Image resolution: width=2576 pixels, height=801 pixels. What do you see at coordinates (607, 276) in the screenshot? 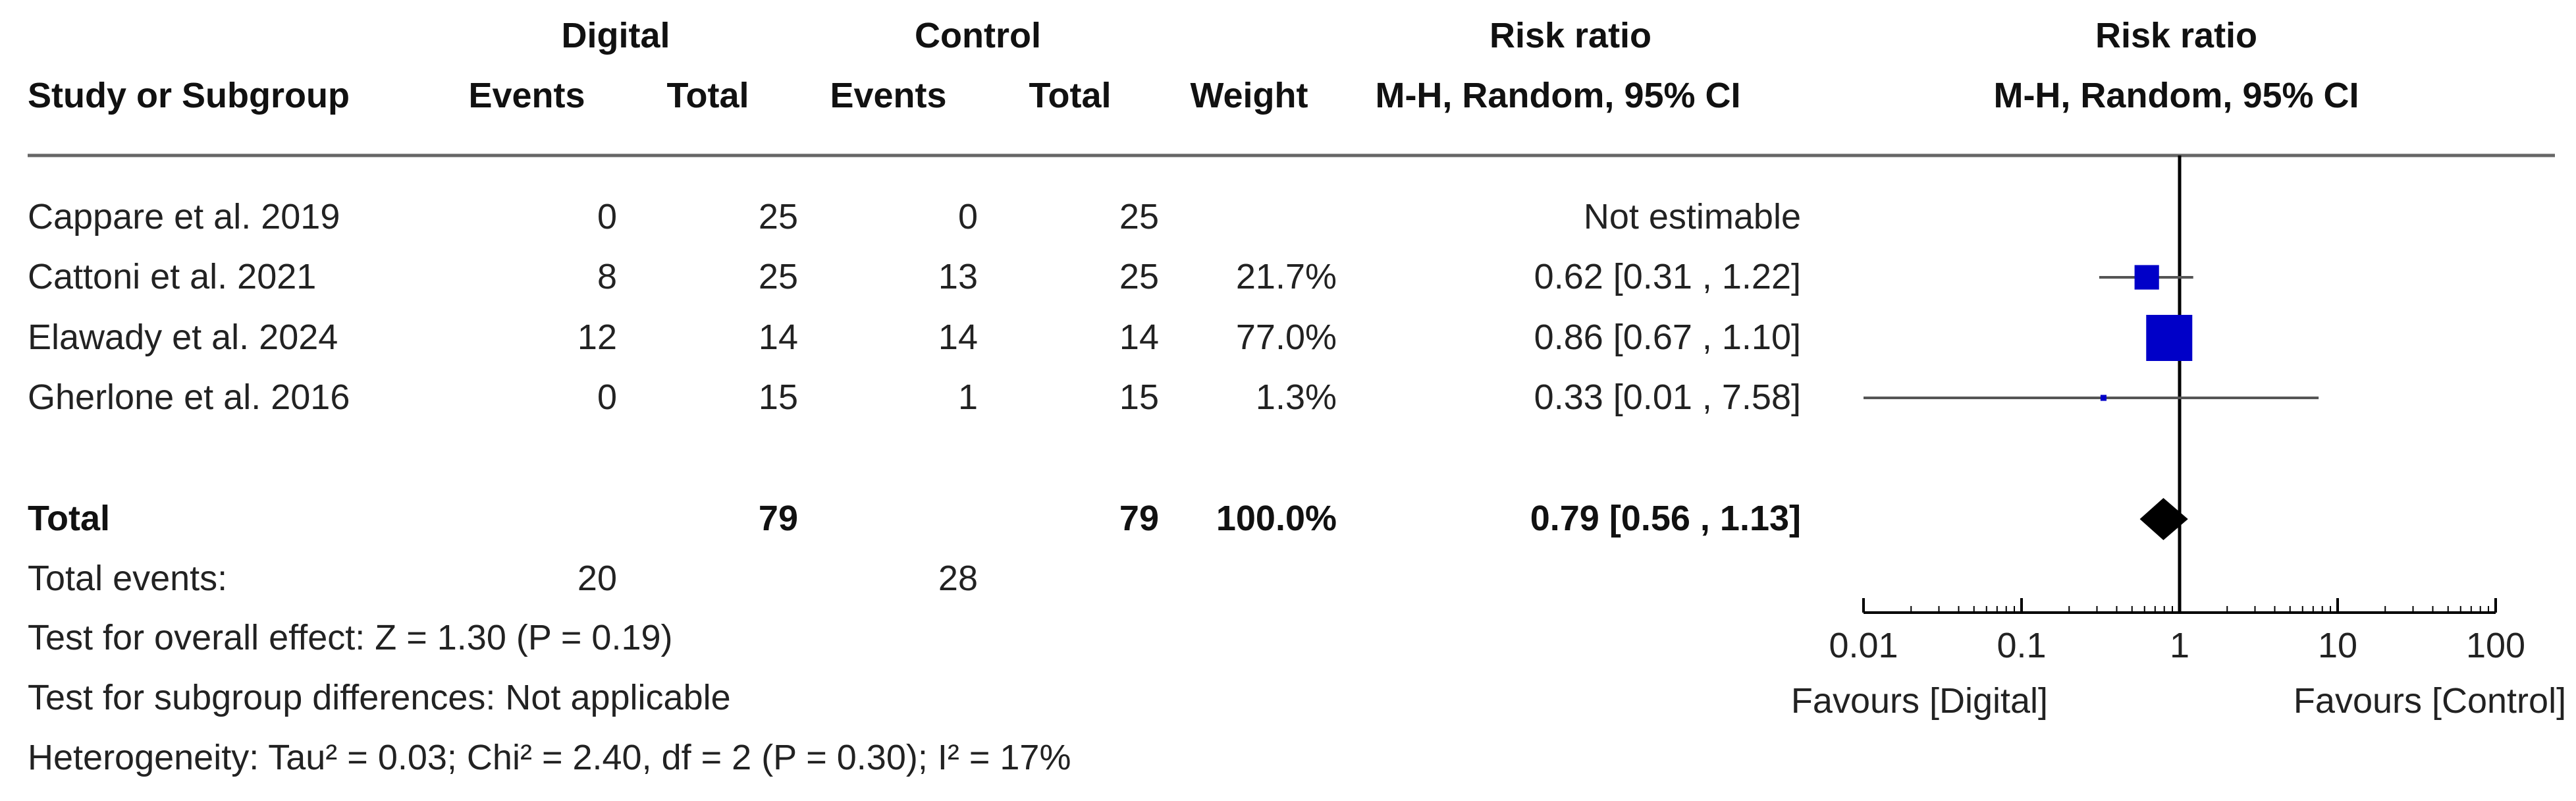
I see `events-digital: 8` at bounding box center [607, 276].